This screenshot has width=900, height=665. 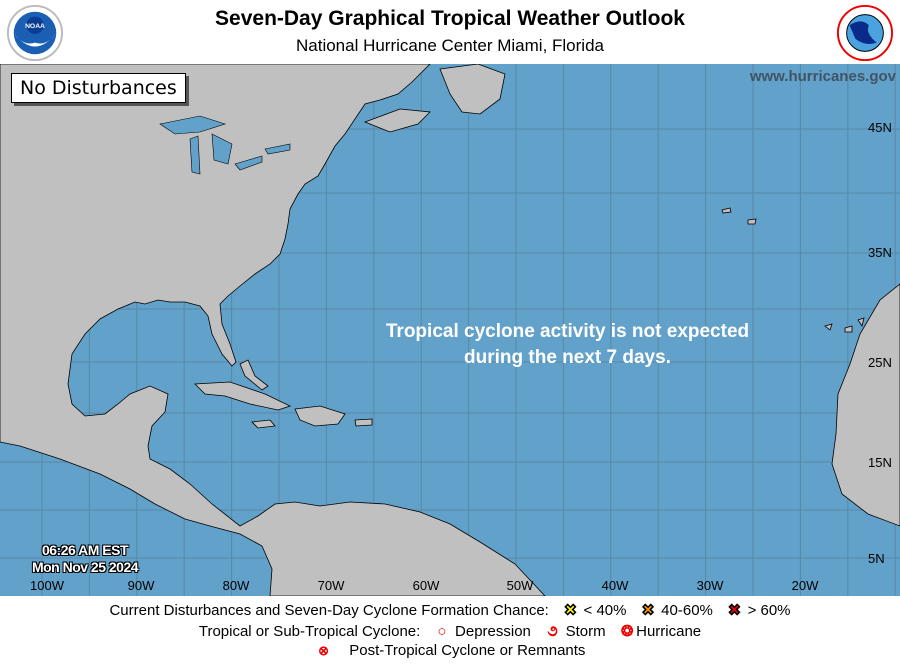 What do you see at coordinates (225, 145) in the screenshot?
I see `great-lakes` at bounding box center [225, 145].